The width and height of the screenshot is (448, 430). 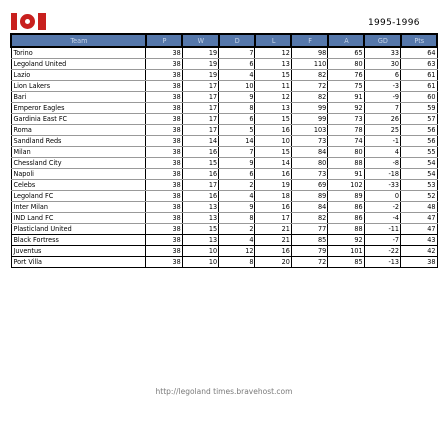 I want to click on stat-cell-a: 91, so click(x=346, y=97).